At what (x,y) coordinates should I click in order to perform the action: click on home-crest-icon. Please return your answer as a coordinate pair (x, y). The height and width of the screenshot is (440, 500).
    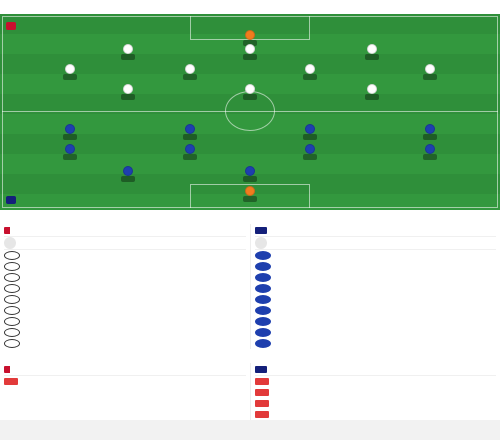
    Looking at the image, I should click on (11, 26).